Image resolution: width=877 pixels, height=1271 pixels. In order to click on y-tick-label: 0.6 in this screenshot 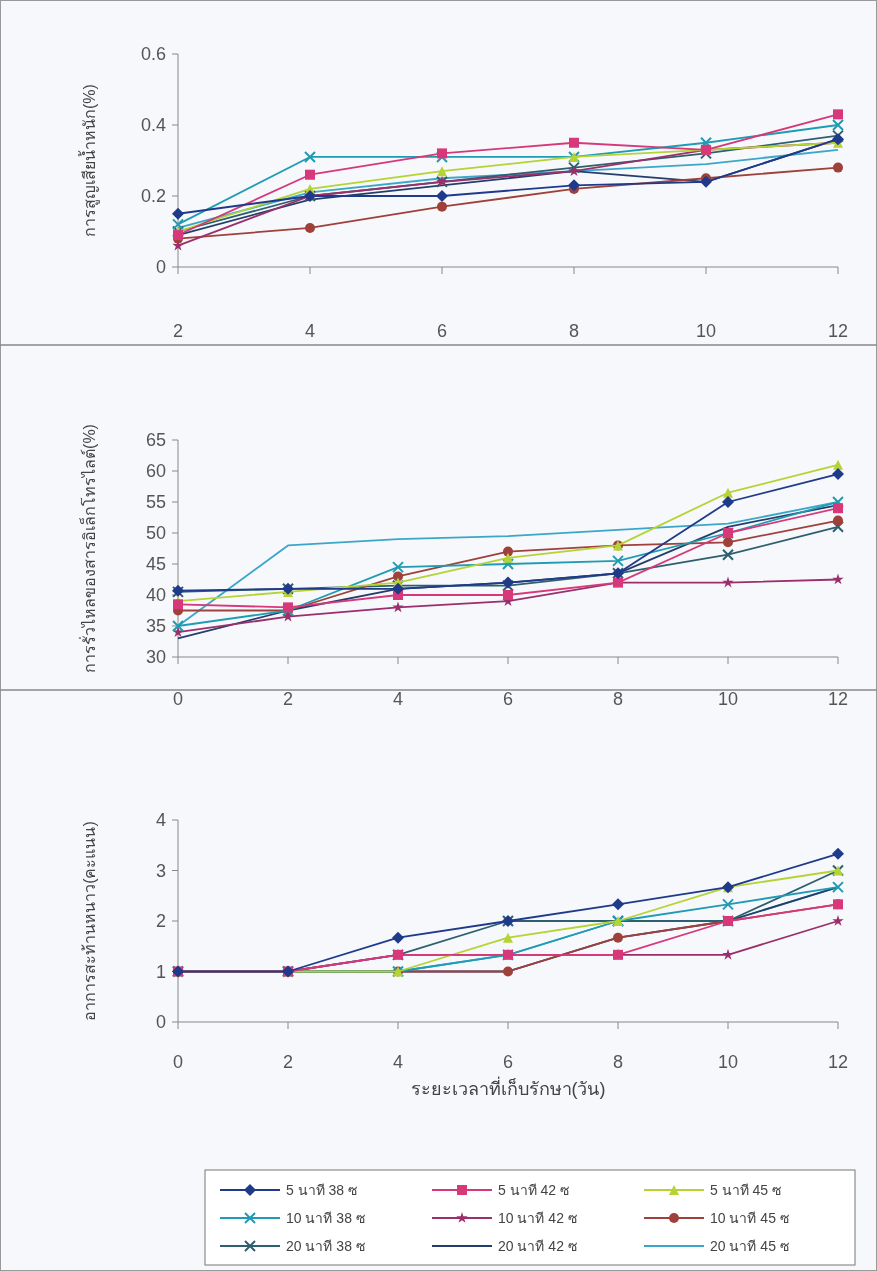, I will do `click(153, 54)`.